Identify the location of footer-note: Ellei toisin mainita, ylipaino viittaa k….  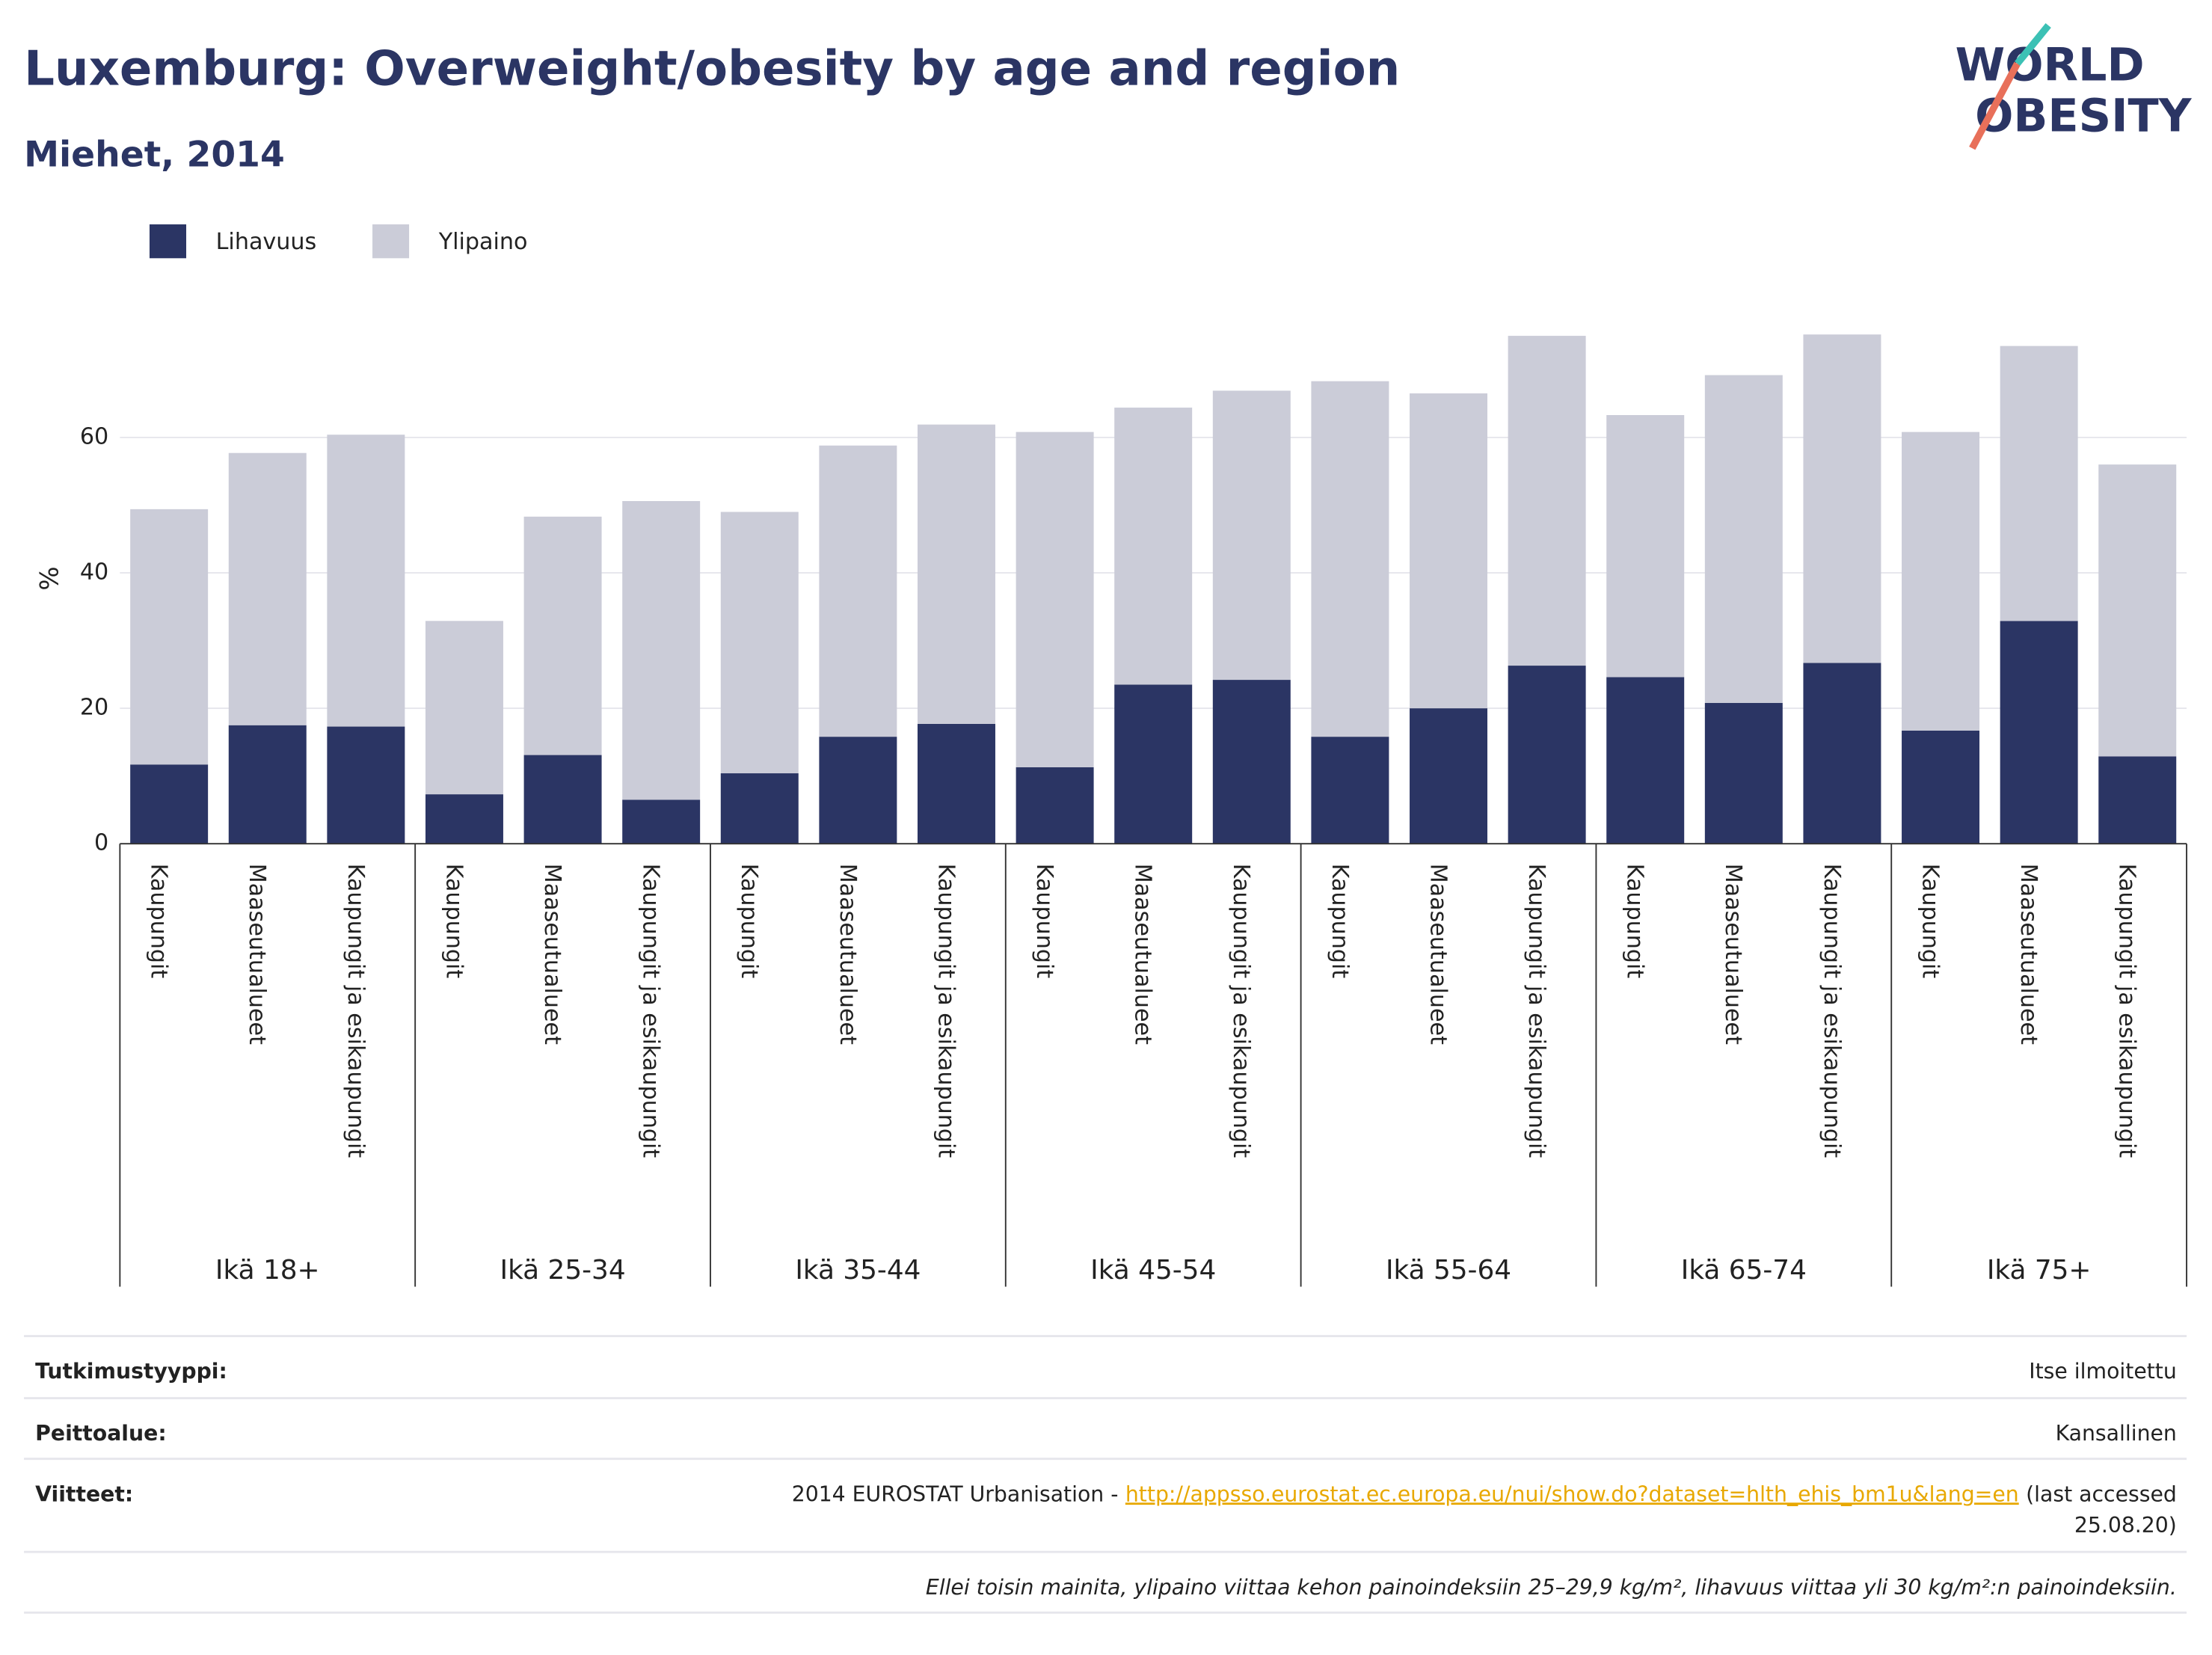
(1551, 1587).